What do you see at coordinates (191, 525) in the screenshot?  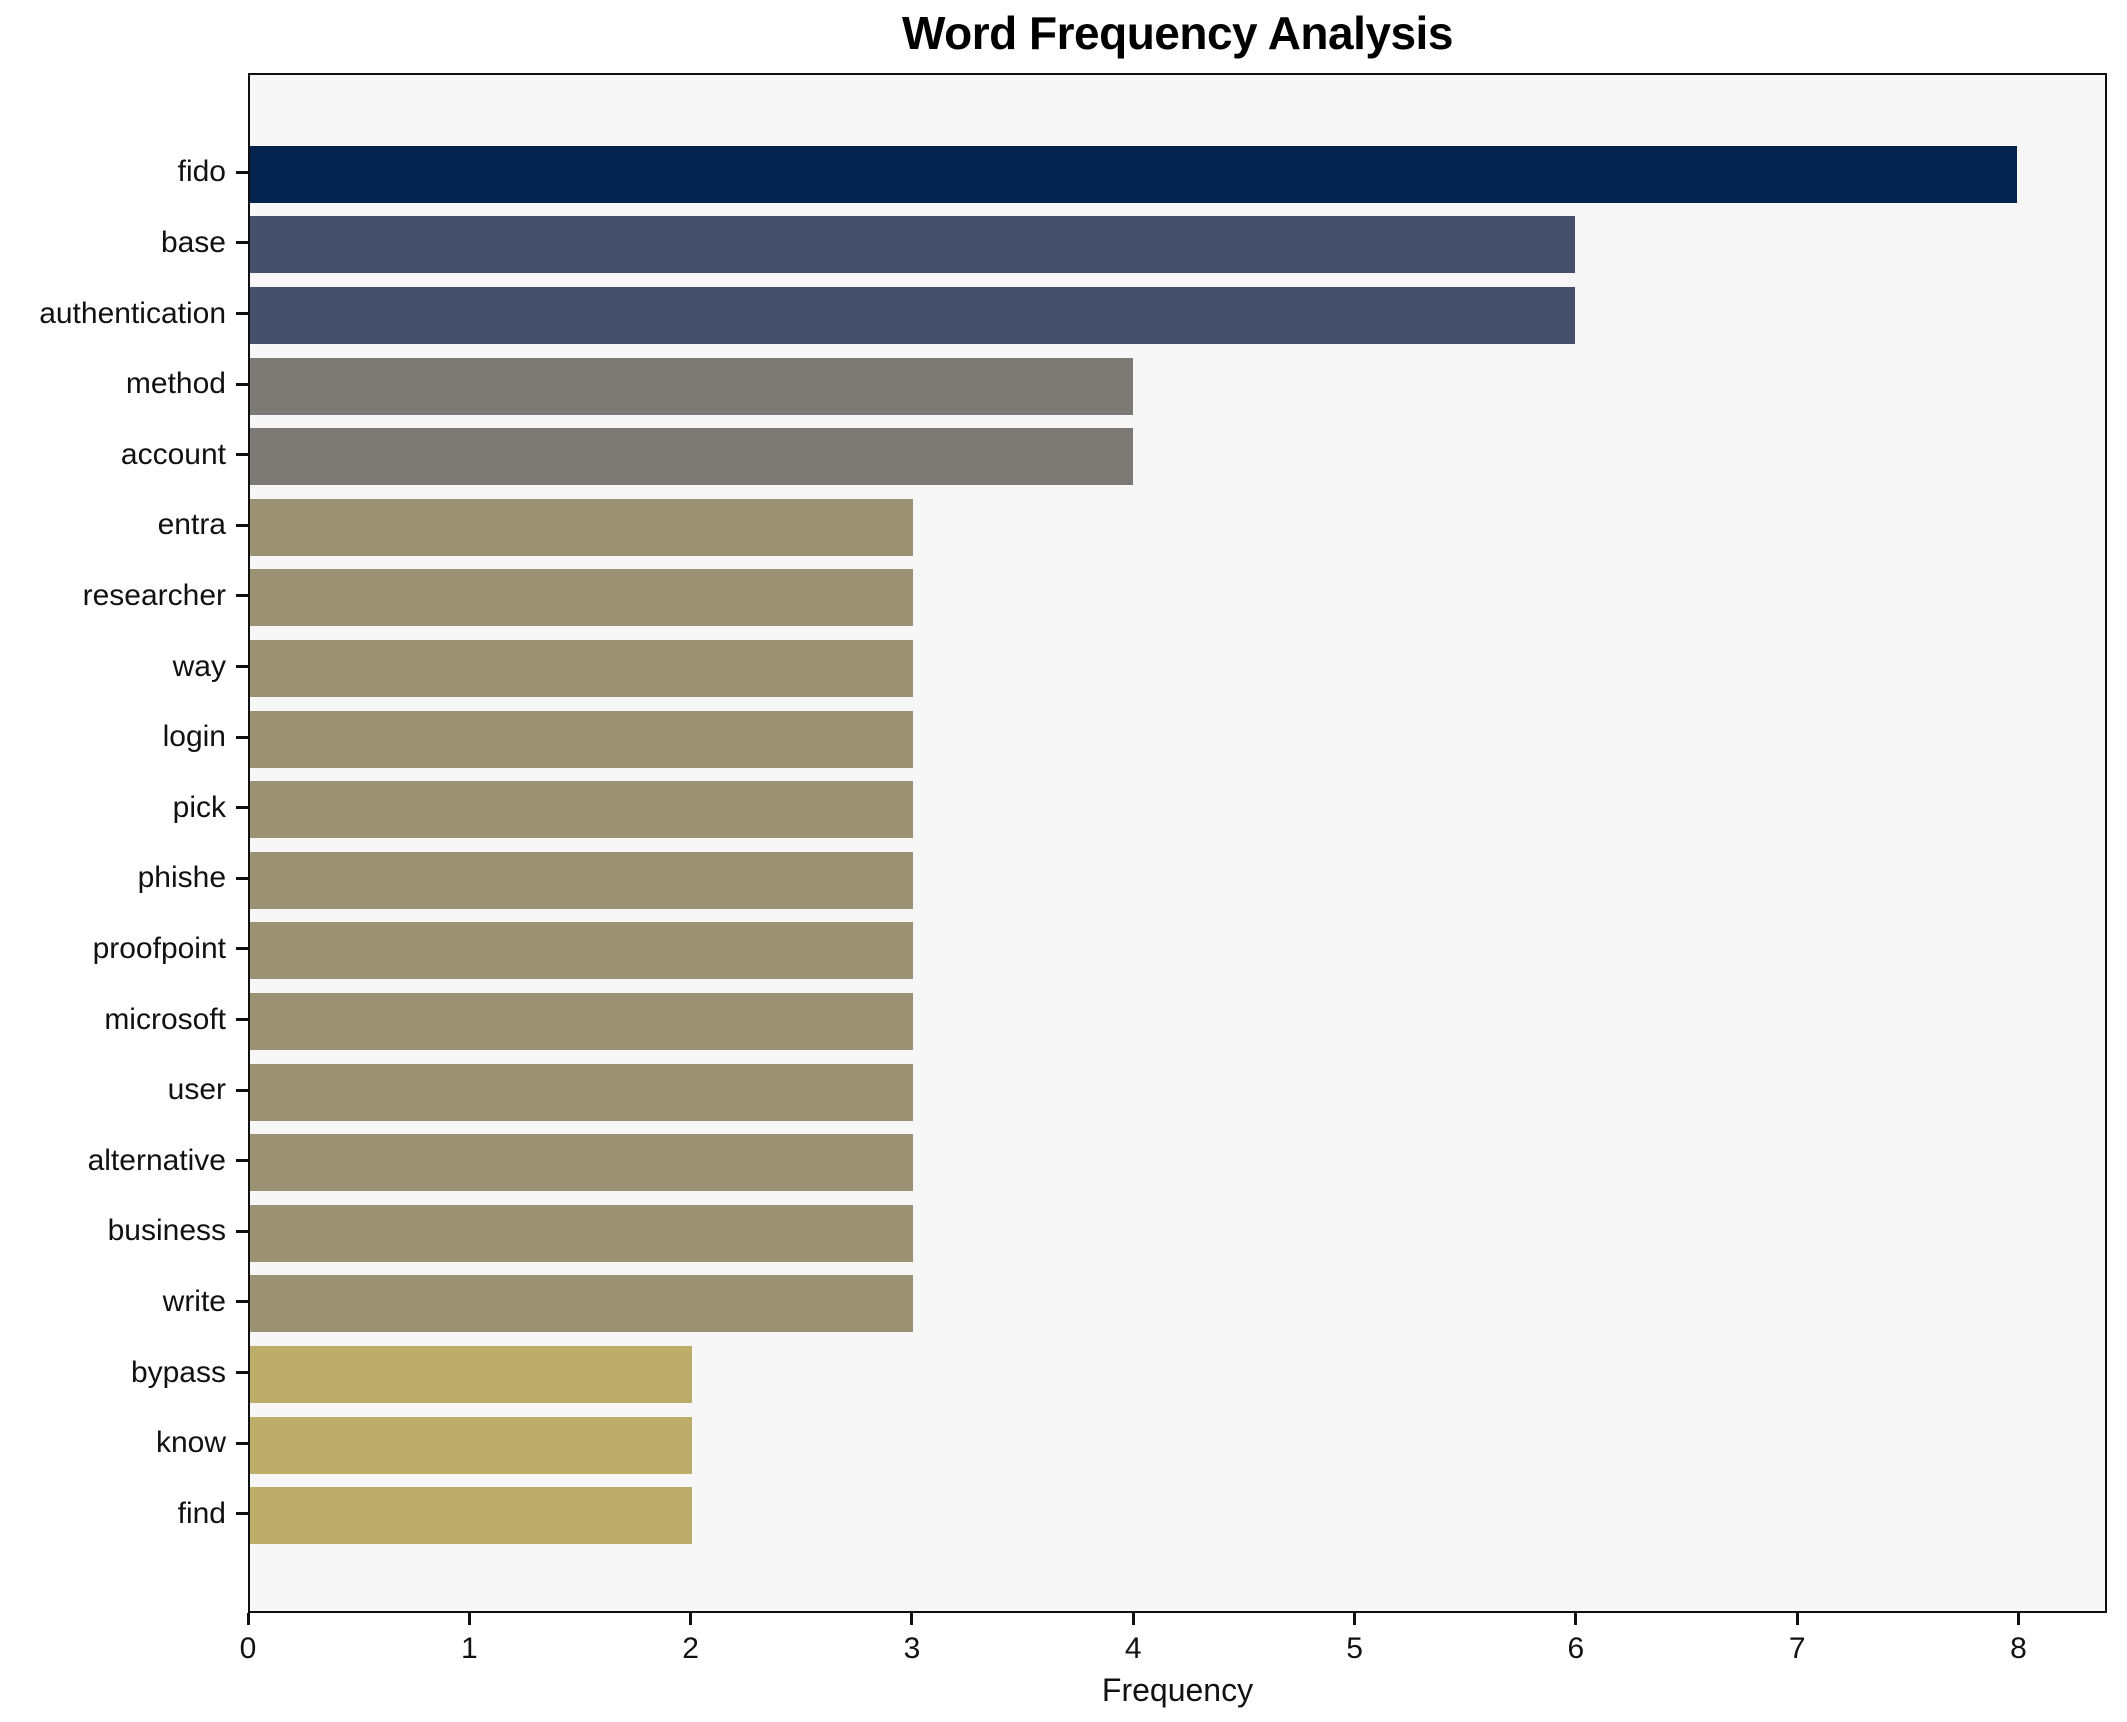 I see `y-tick-label: entra` at bounding box center [191, 525].